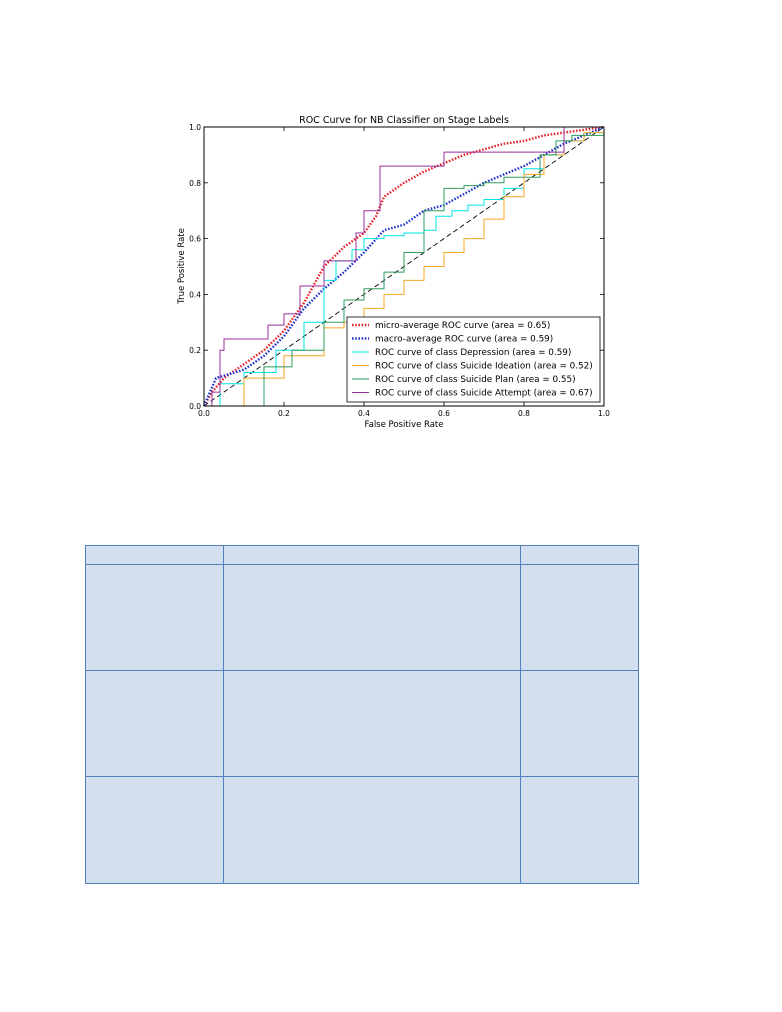  I want to click on legend-label: micro-average ROC curve (area = 0.65), so click(462, 326).